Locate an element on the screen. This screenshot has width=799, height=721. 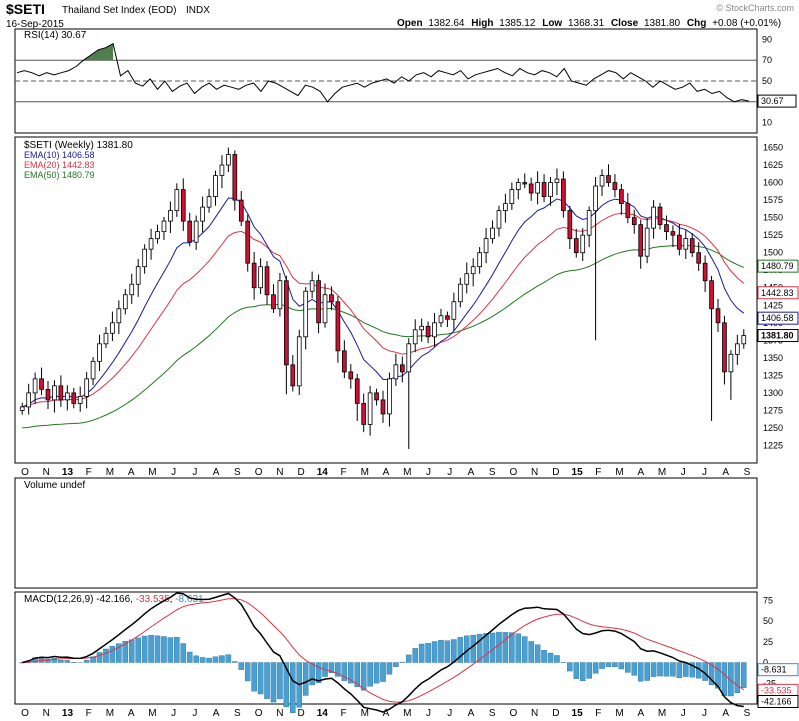
ema20-last-value: 1442.83 is located at coordinates (777, 293).